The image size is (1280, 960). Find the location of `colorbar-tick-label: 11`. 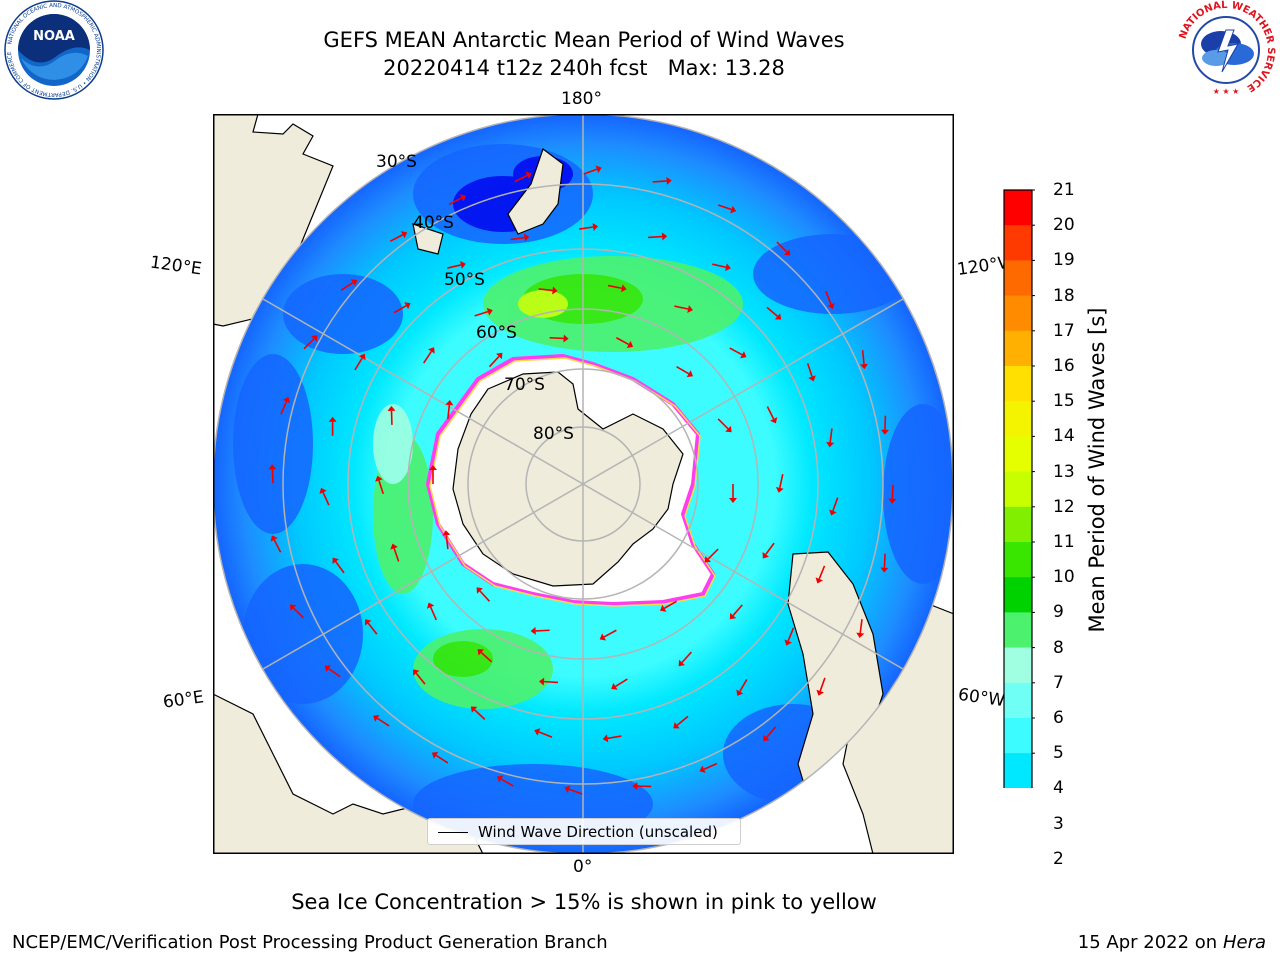

colorbar-tick-label: 11 is located at coordinates (1064, 542).